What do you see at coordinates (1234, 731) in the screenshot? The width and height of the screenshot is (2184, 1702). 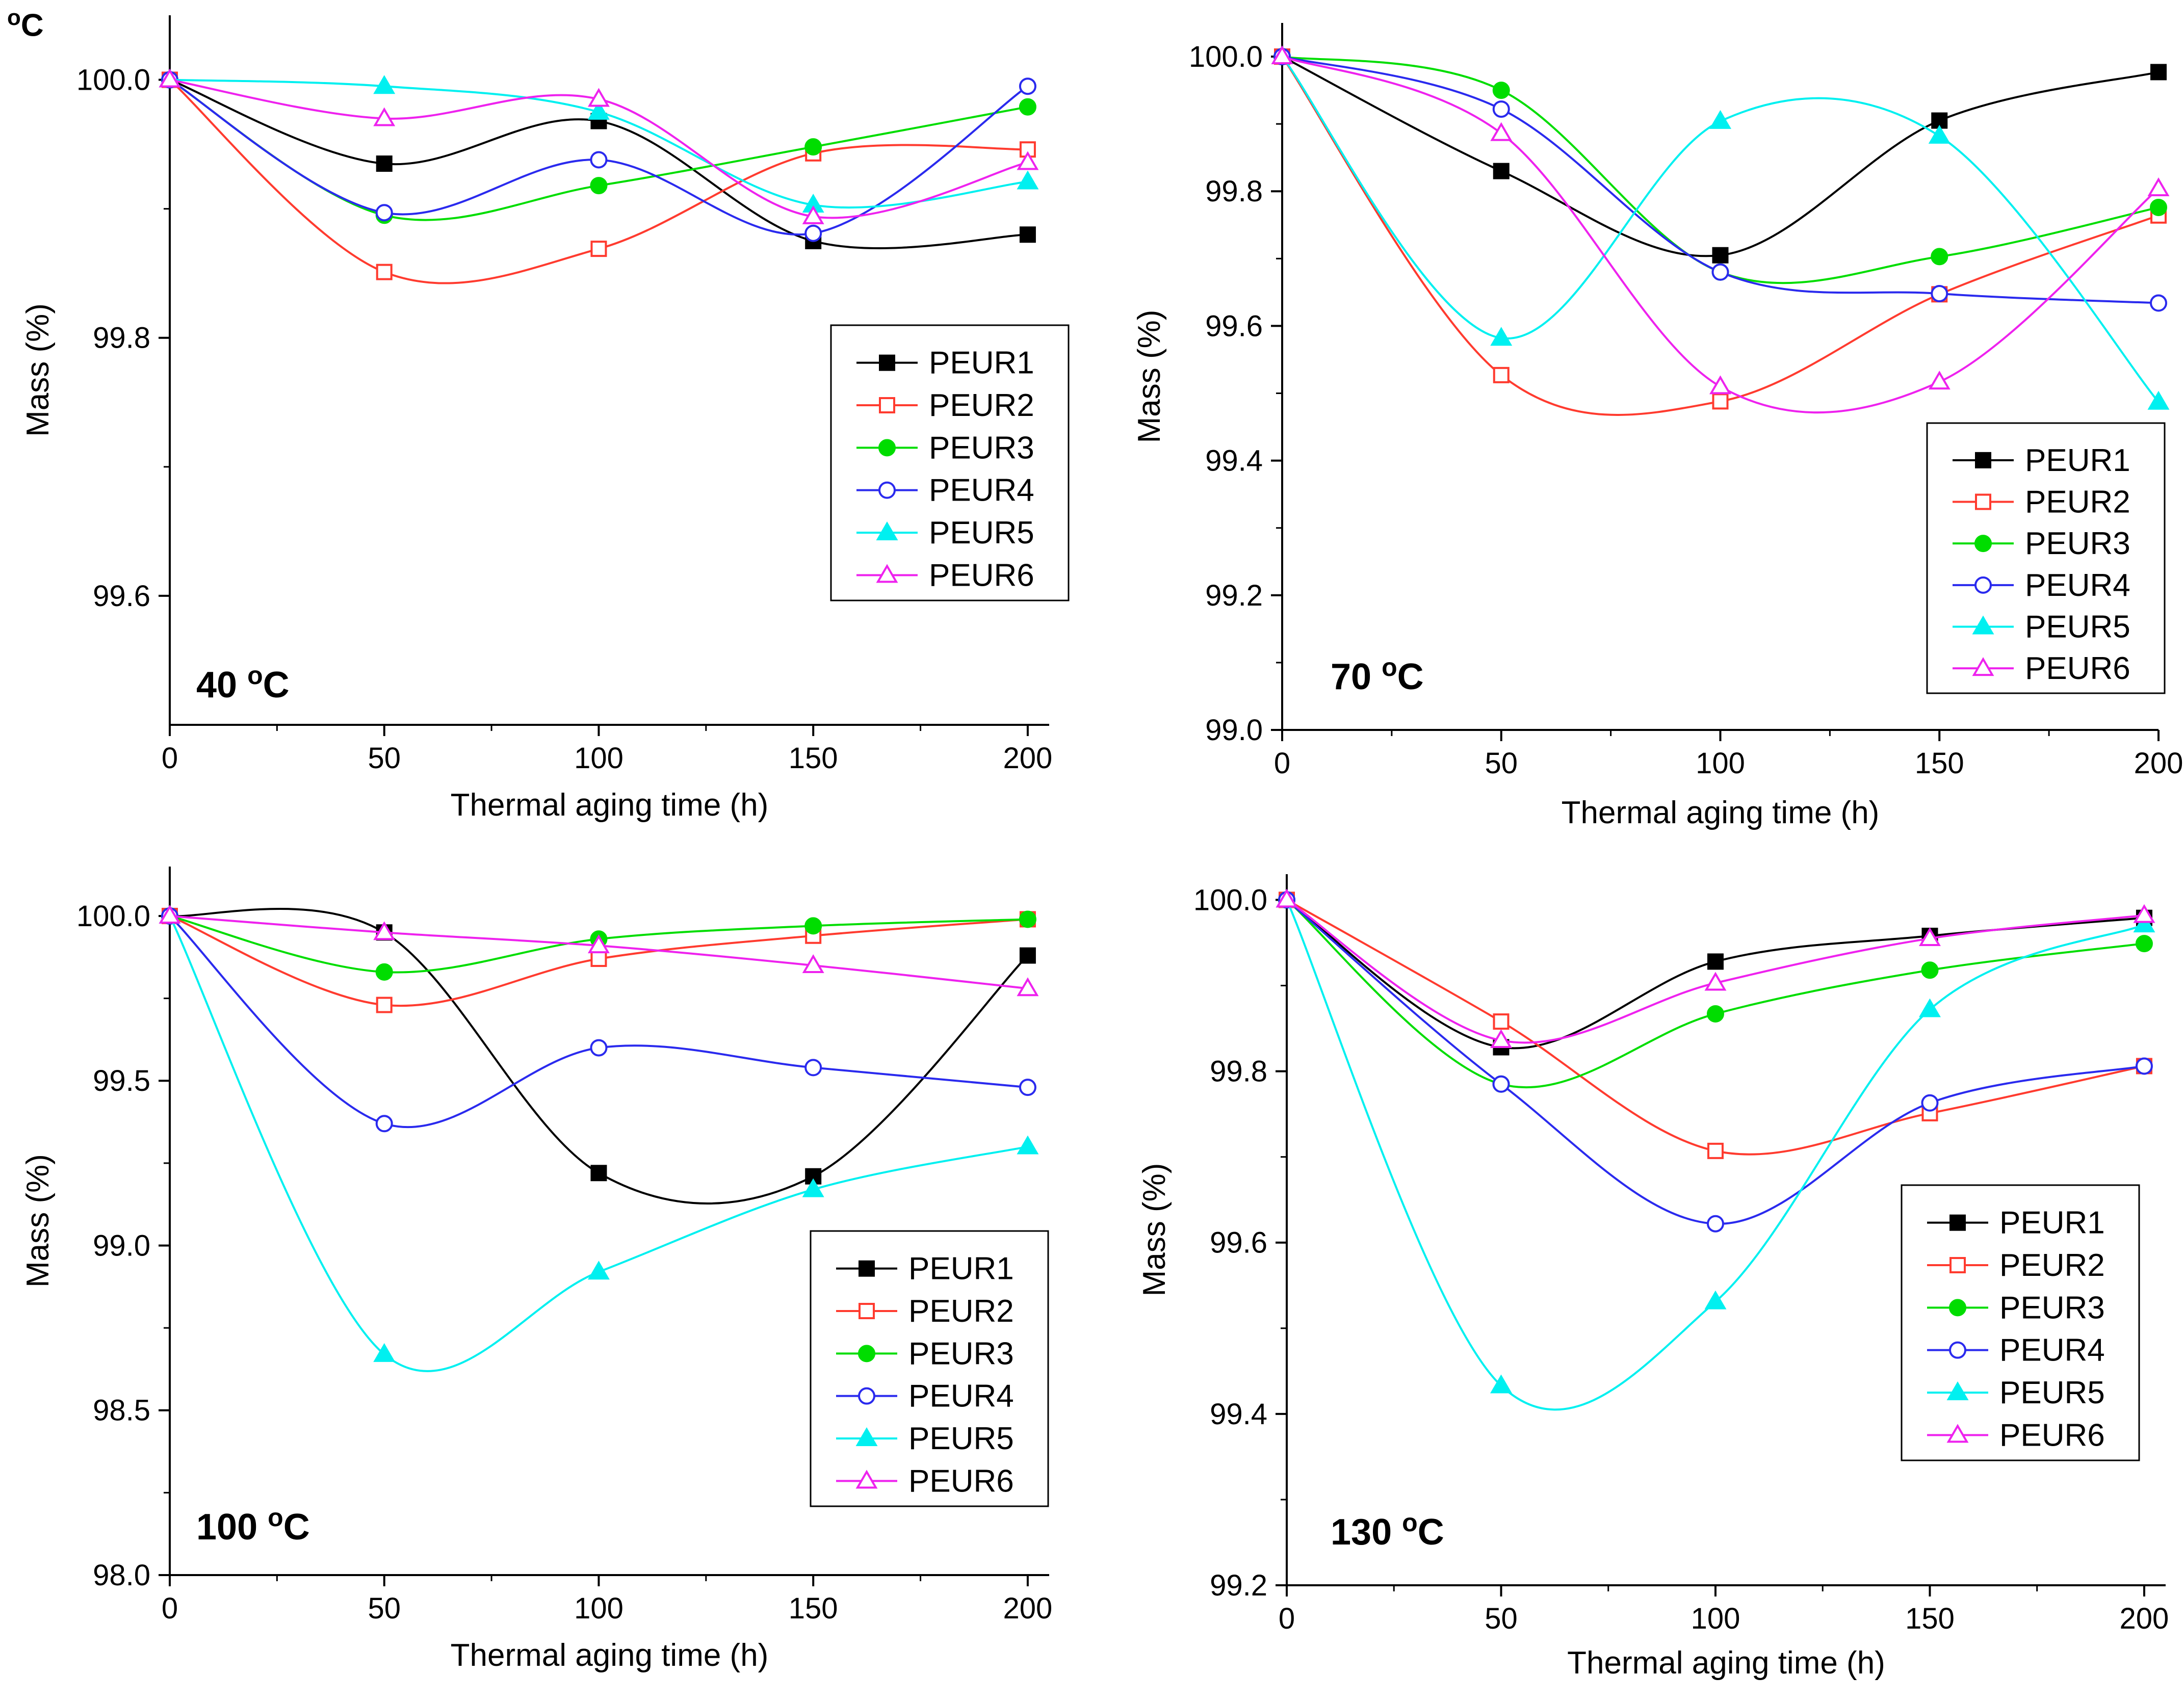 I see `y-tick-label: 99.0` at bounding box center [1234, 731].